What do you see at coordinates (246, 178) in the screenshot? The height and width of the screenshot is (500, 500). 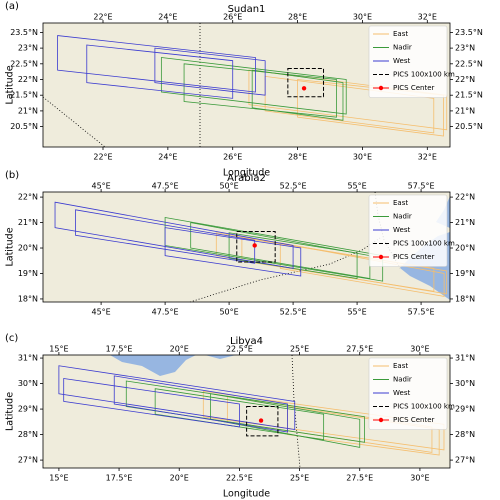 I see `panel-title: Arabia2` at bounding box center [246, 178].